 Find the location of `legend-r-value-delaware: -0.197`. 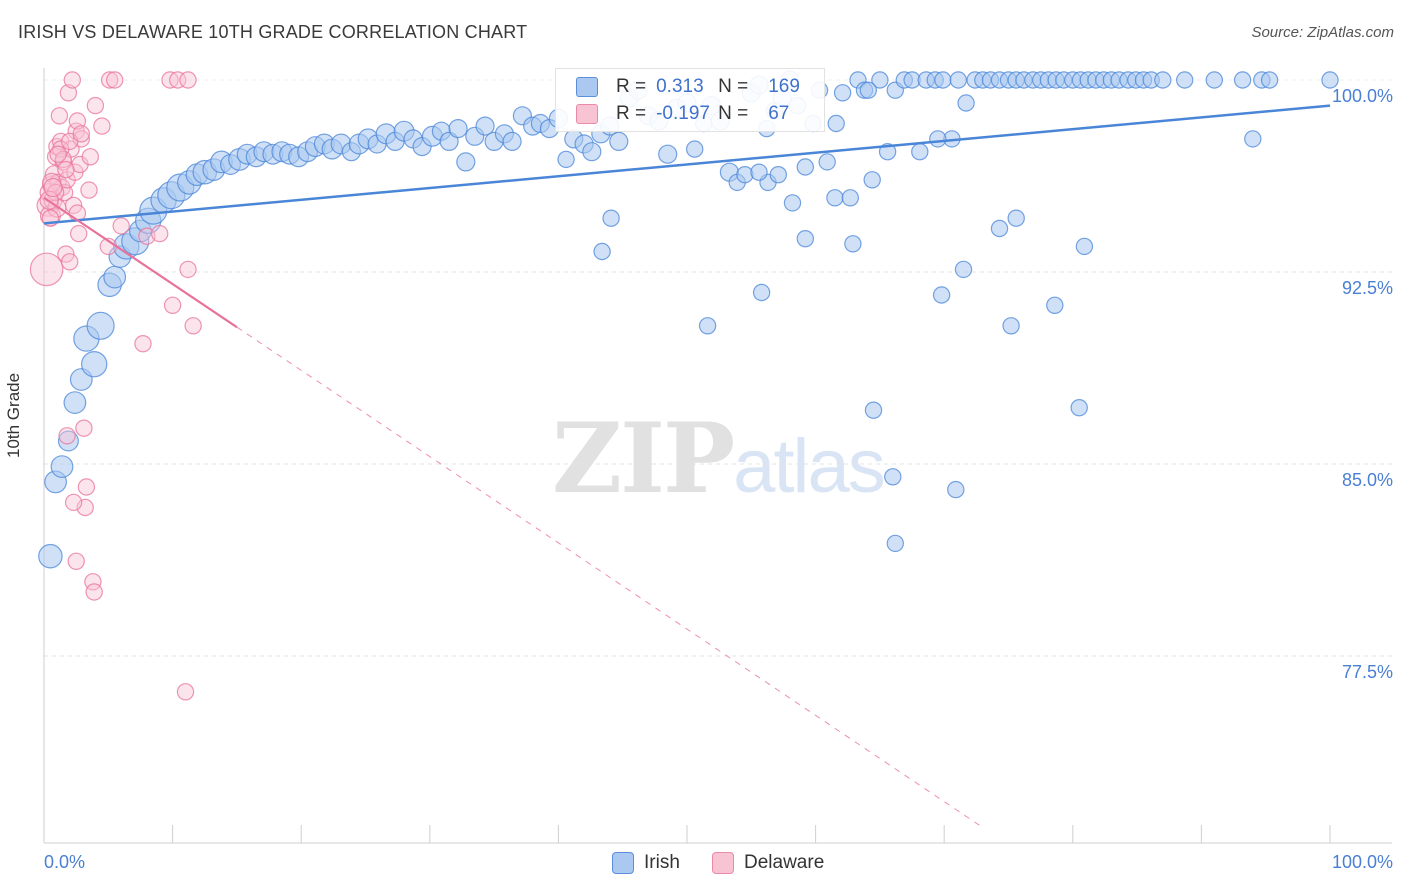

legend-r-value-delaware: -0.197 is located at coordinates (683, 113).